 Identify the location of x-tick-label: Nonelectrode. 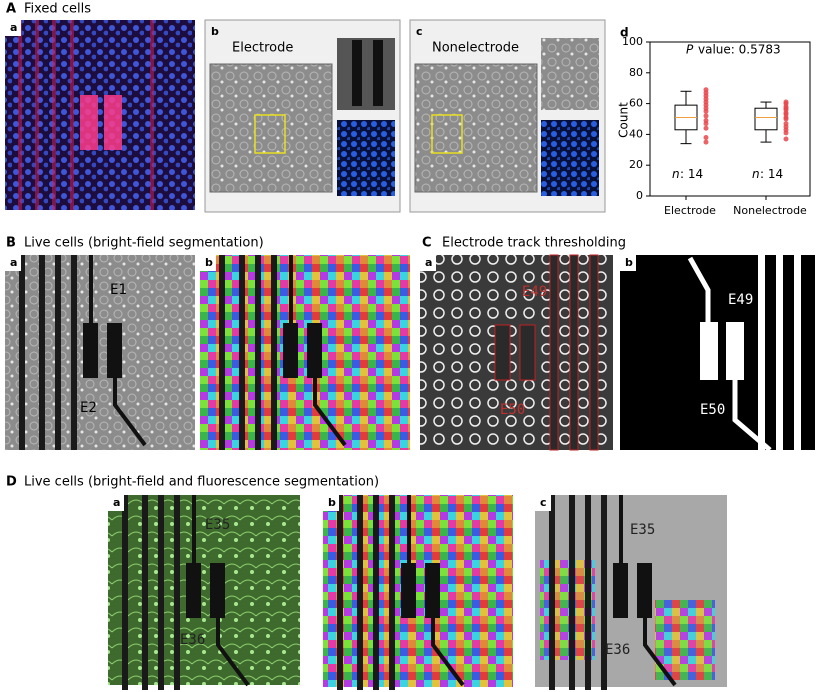
(770, 210).